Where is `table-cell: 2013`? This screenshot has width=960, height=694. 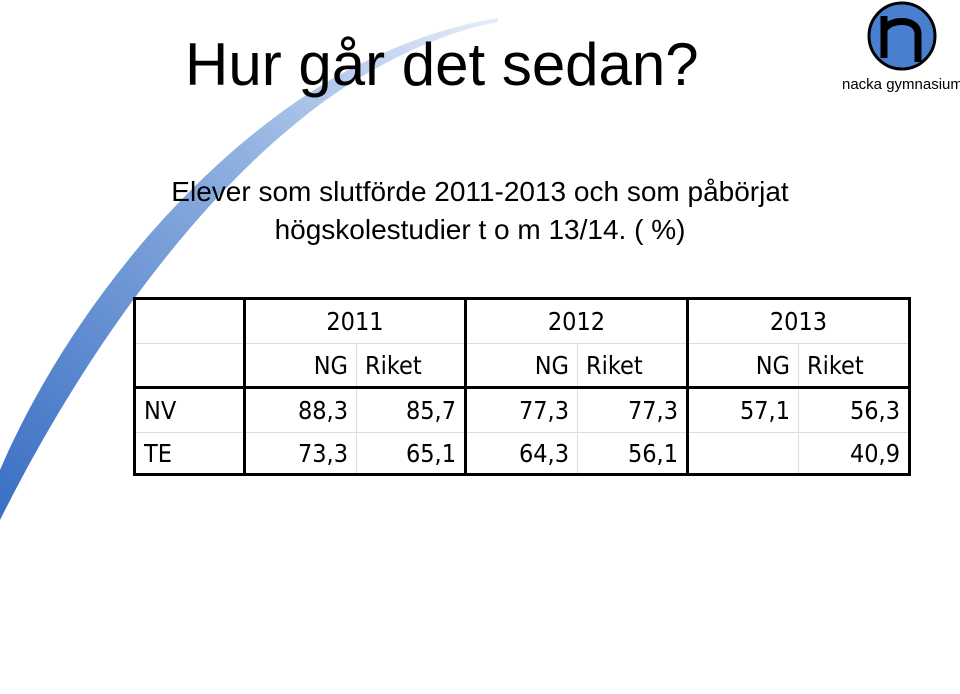 table-cell: 2013 is located at coordinates (798, 320).